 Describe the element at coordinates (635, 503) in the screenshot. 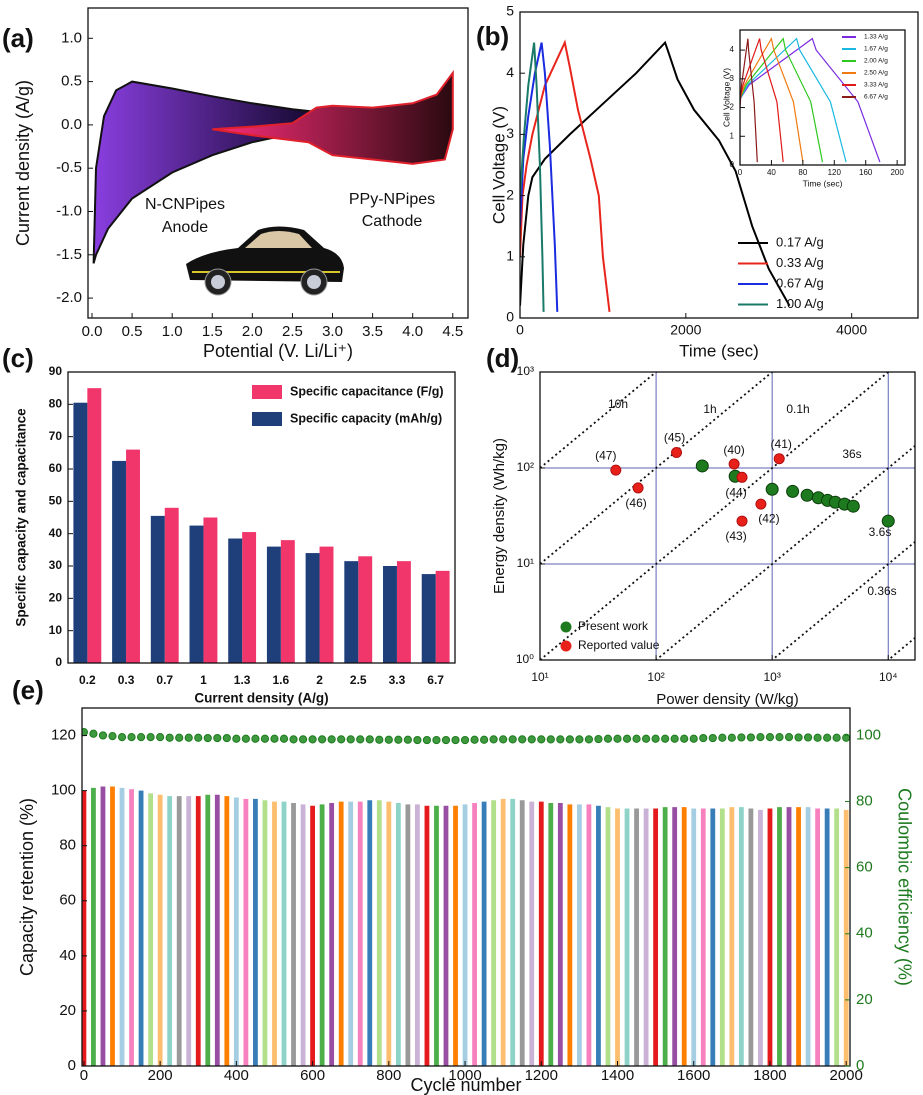

I see `point-label: (46)` at that location.